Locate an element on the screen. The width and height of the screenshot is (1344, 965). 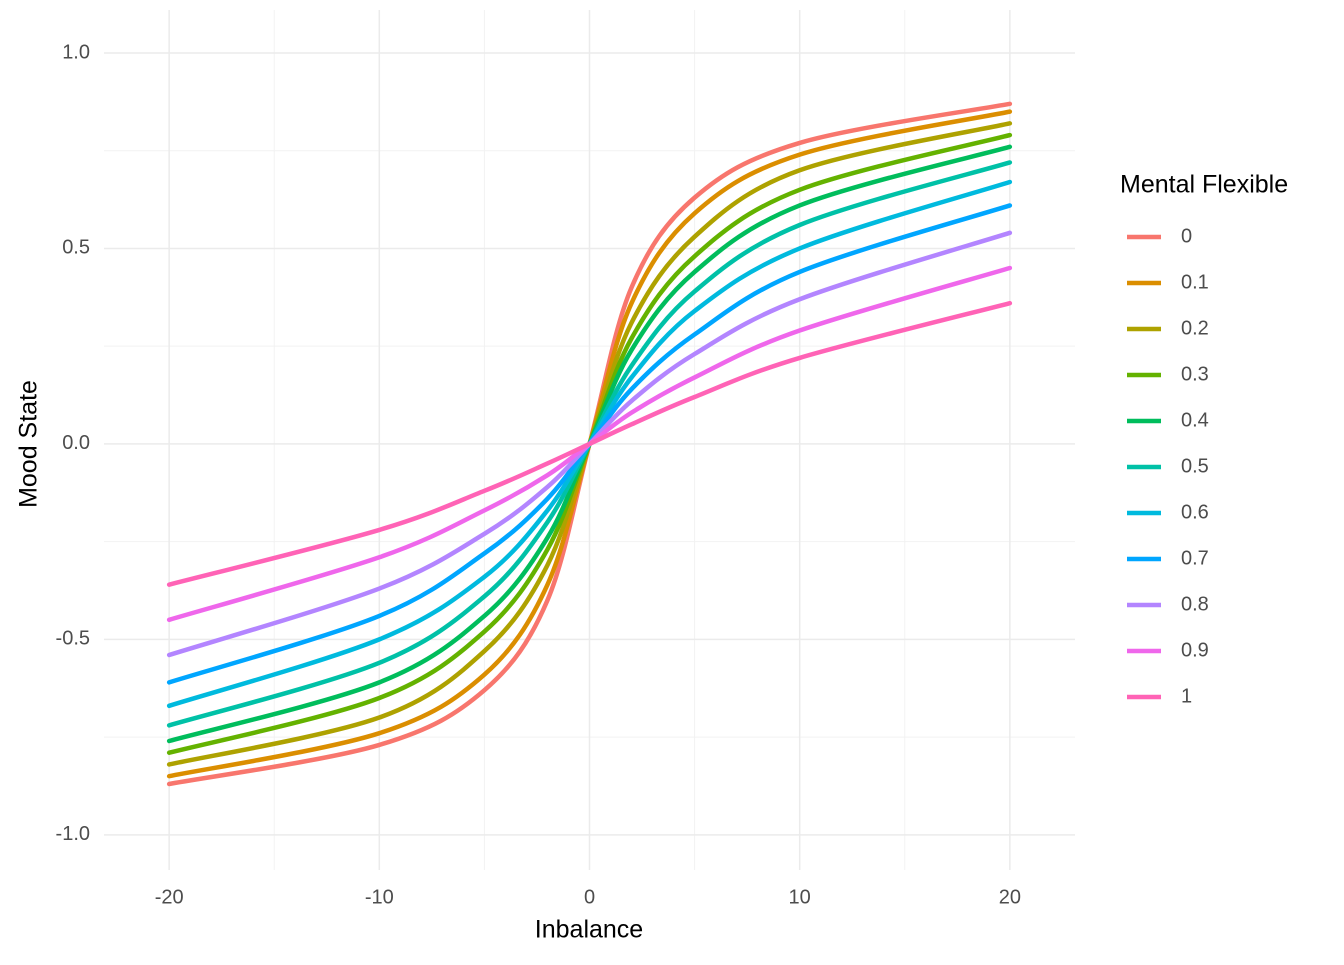
y-tick-label: -1.0 is located at coordinates (73, 834).